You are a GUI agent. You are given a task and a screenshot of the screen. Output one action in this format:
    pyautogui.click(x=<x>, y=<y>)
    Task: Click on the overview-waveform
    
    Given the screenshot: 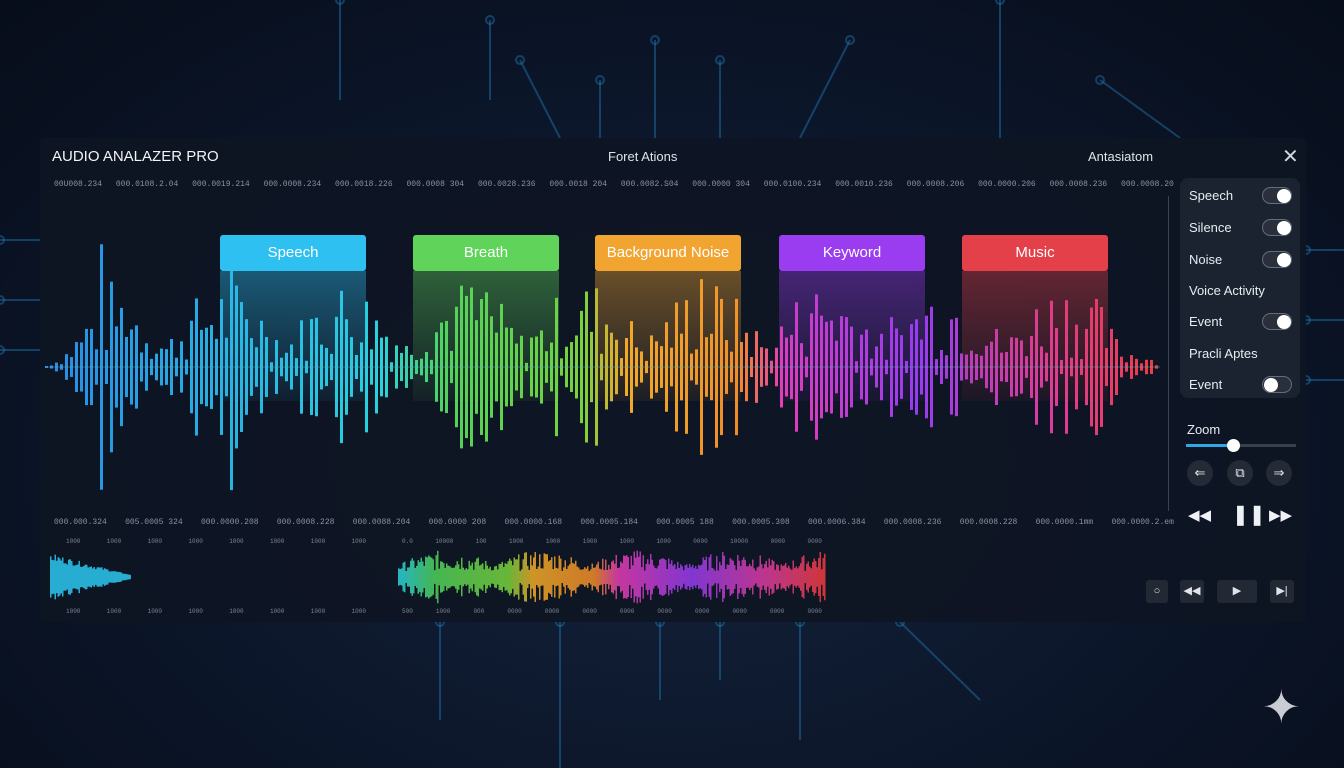 What is the action you would take?
    pyautogui.click(x=440, y=577)
    